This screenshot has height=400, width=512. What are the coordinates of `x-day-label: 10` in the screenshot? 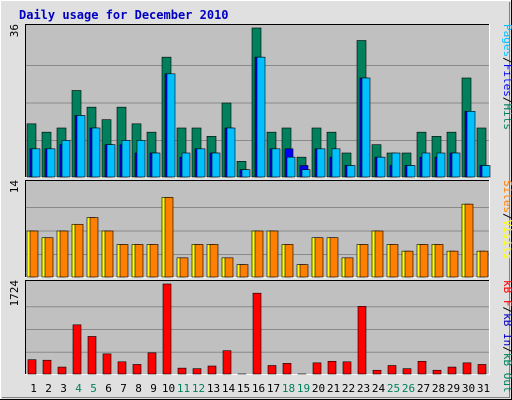 It's located at (168, 388).